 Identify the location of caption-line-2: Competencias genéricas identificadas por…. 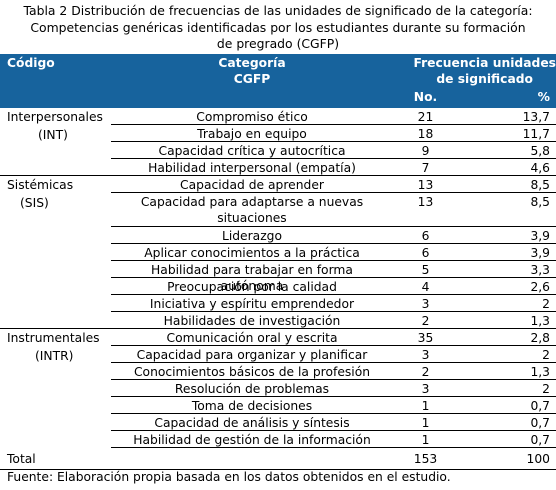
(278, 27).